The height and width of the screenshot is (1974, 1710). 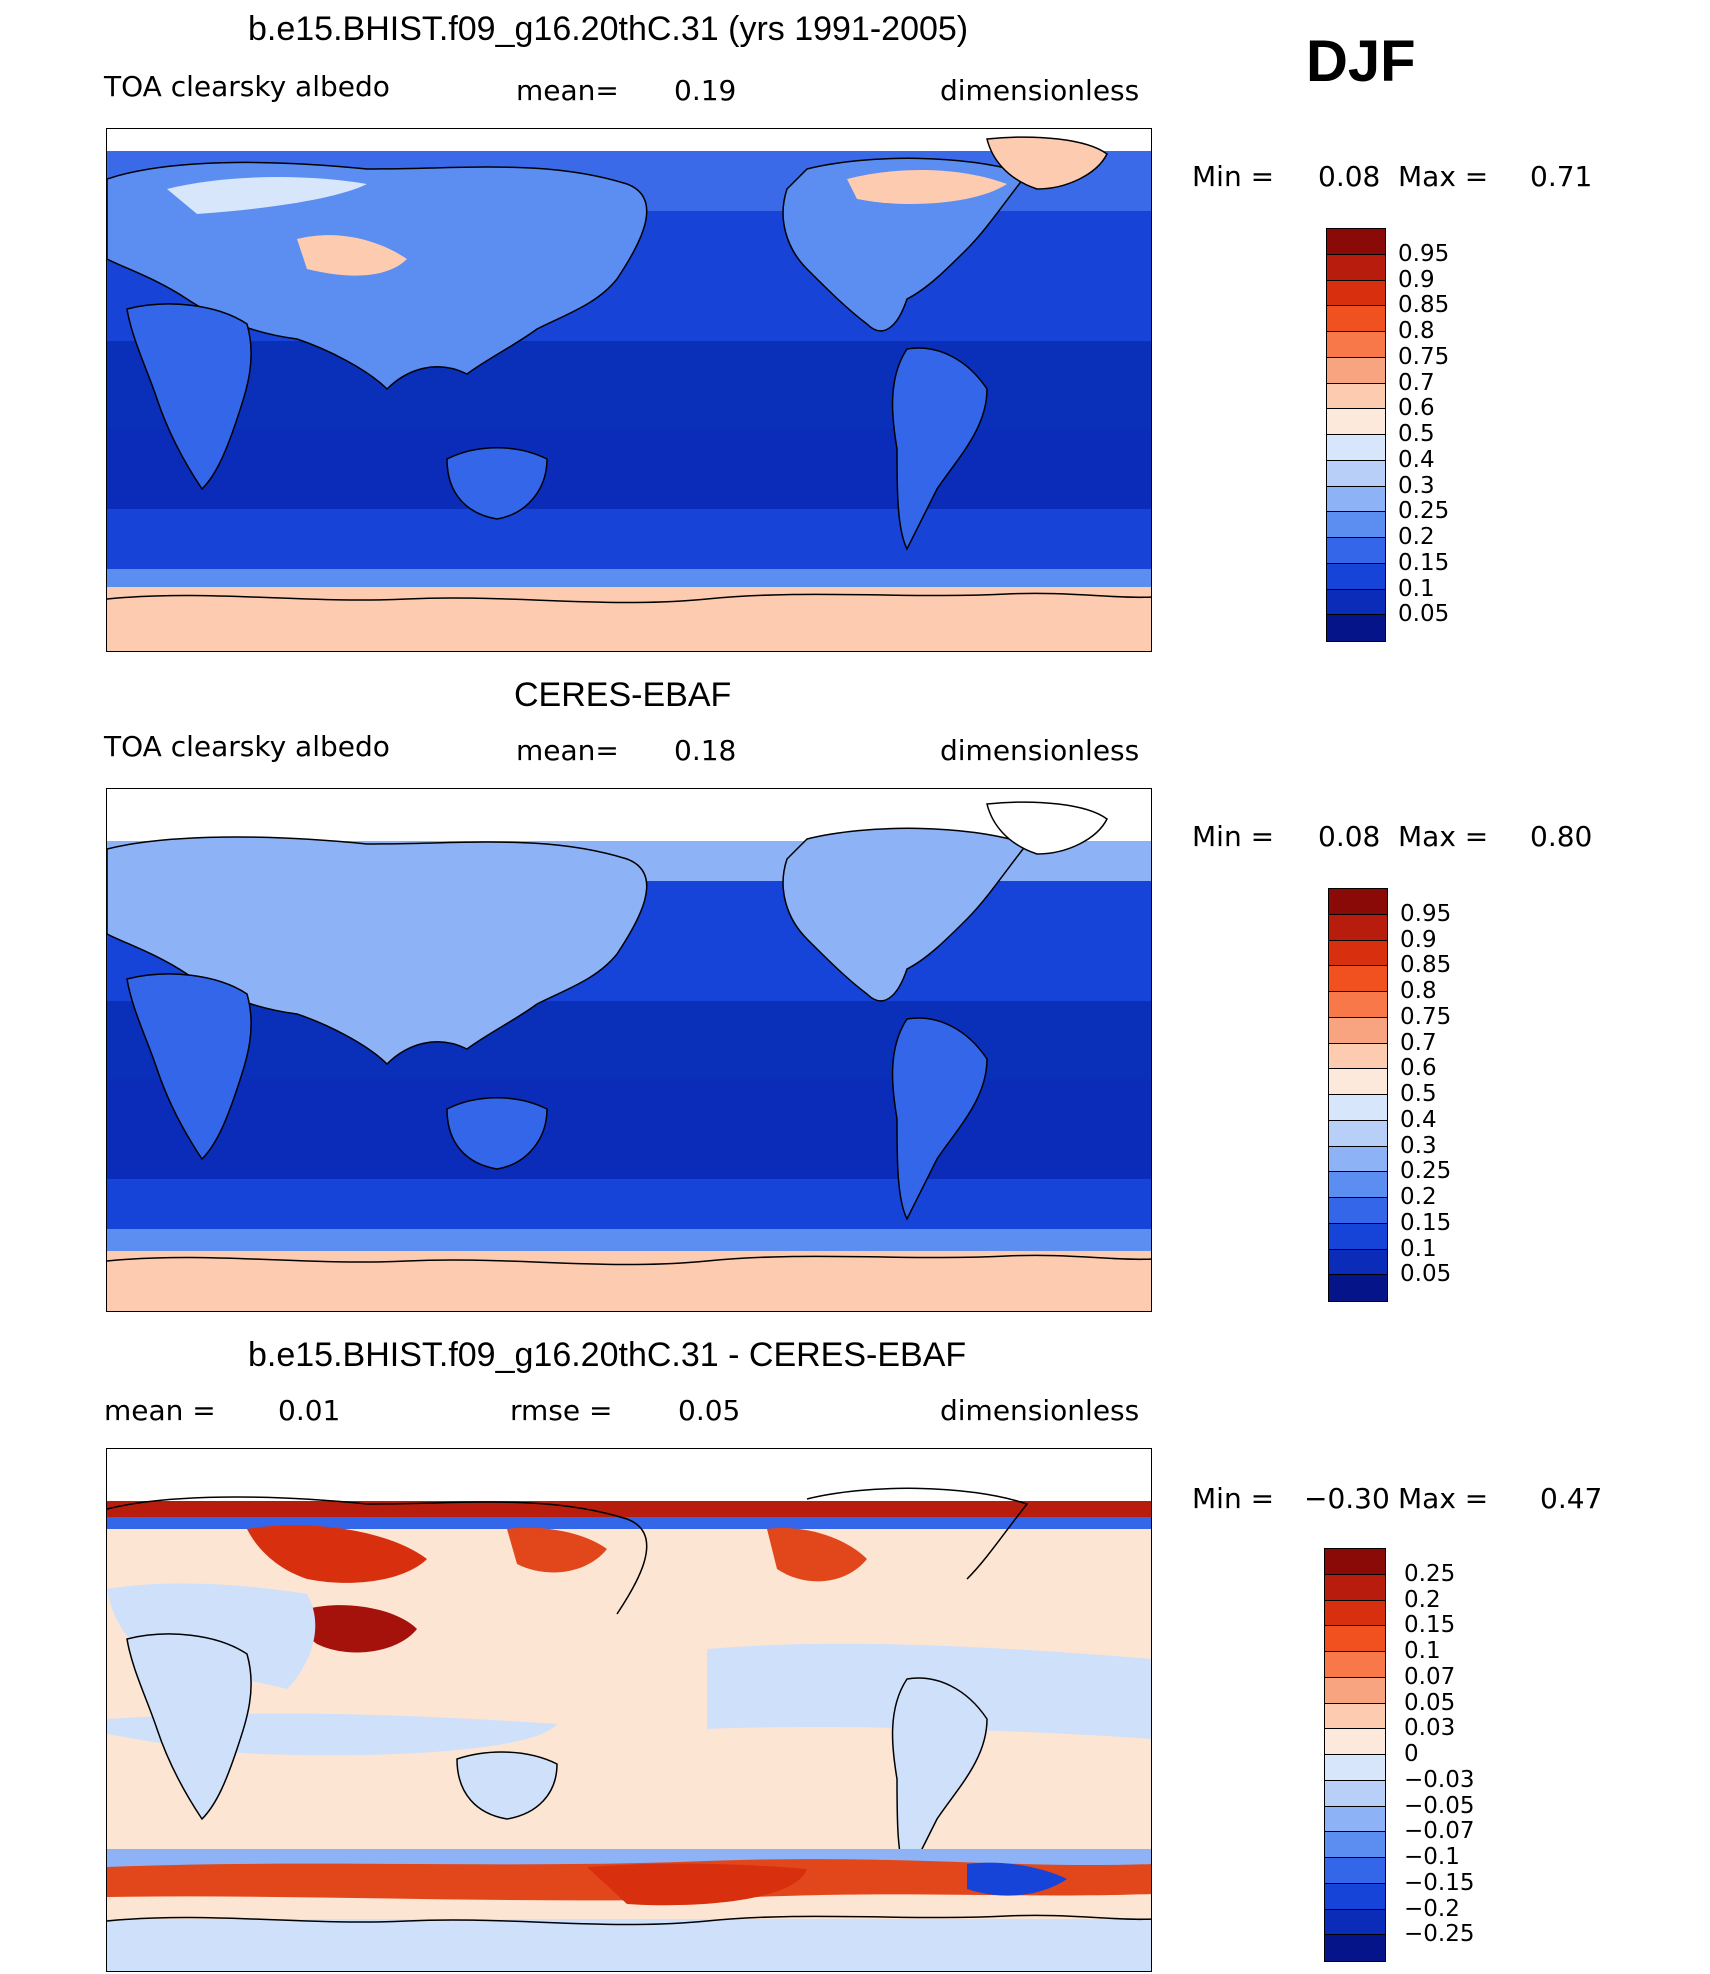 What do you see at coordinates (1443, 836) in the screenshot?
I see `panel2-max-label: Max =` at bounding box center [1443, 836].